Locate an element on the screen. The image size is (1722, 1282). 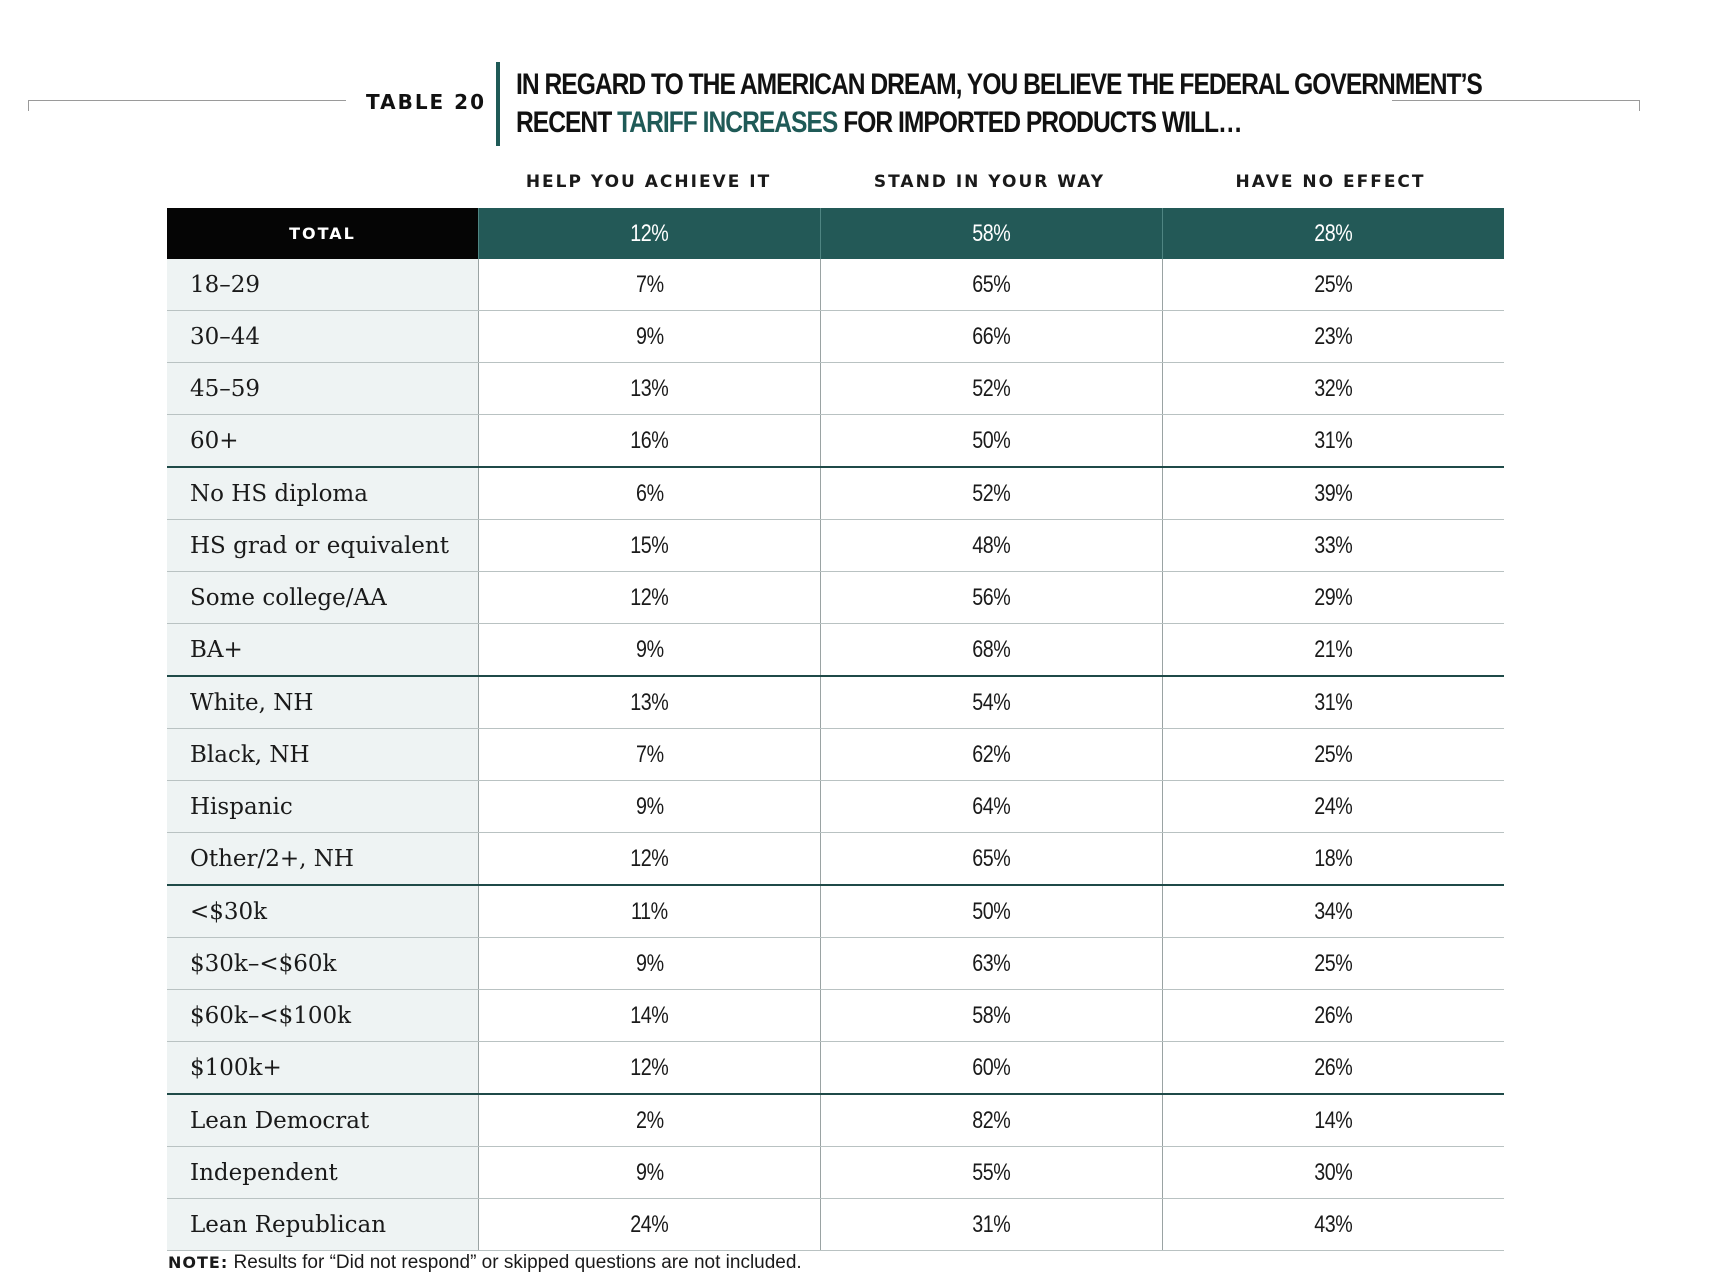
cell-stand-in-way: 58% is located at coordinates (991, 1015).